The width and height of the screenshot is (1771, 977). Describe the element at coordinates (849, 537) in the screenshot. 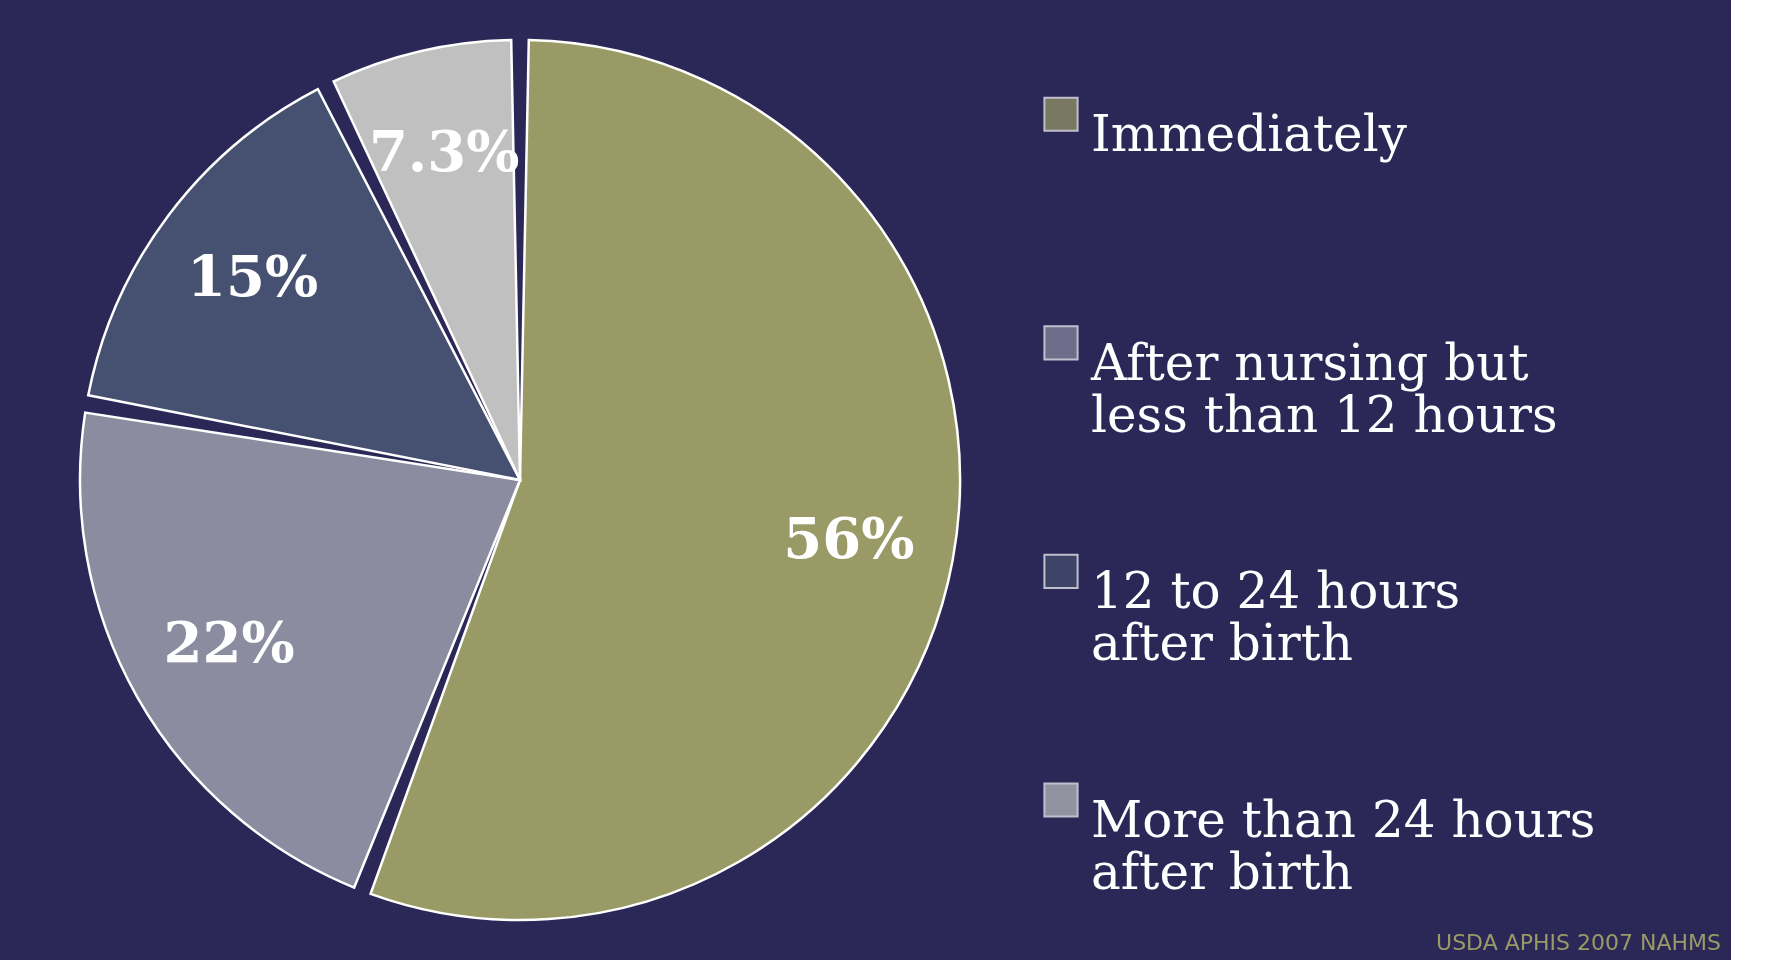

I see `data-label: 56%` at that location.